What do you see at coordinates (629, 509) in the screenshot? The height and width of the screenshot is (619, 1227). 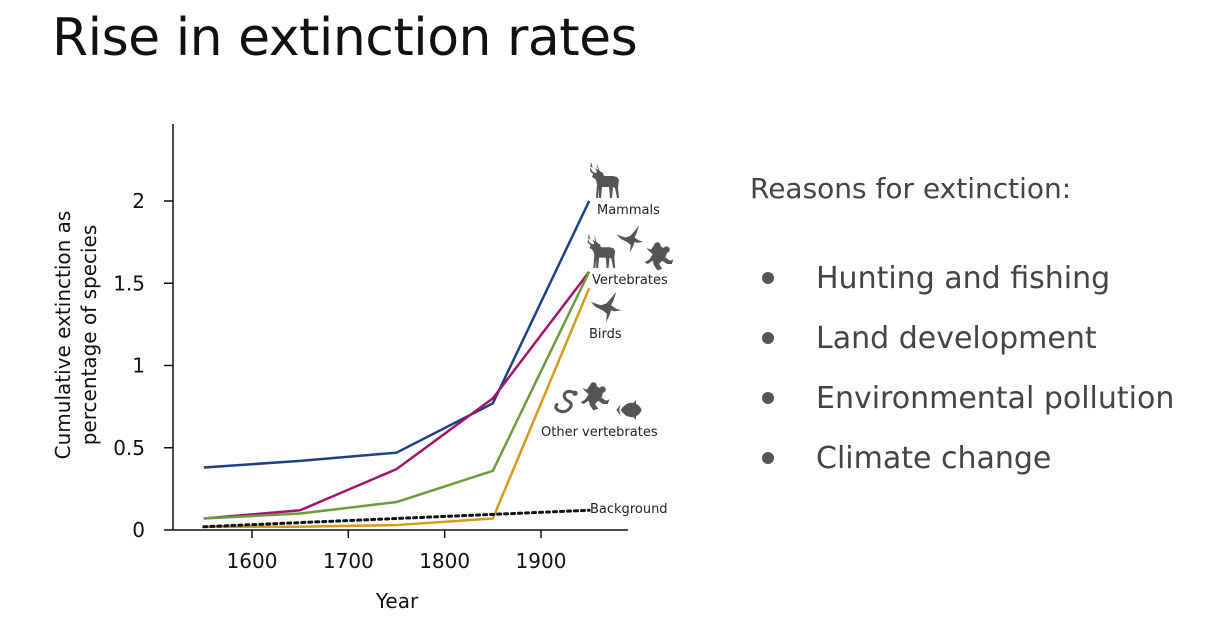 I see `series-label: Background` at bounding box center [629, 509].